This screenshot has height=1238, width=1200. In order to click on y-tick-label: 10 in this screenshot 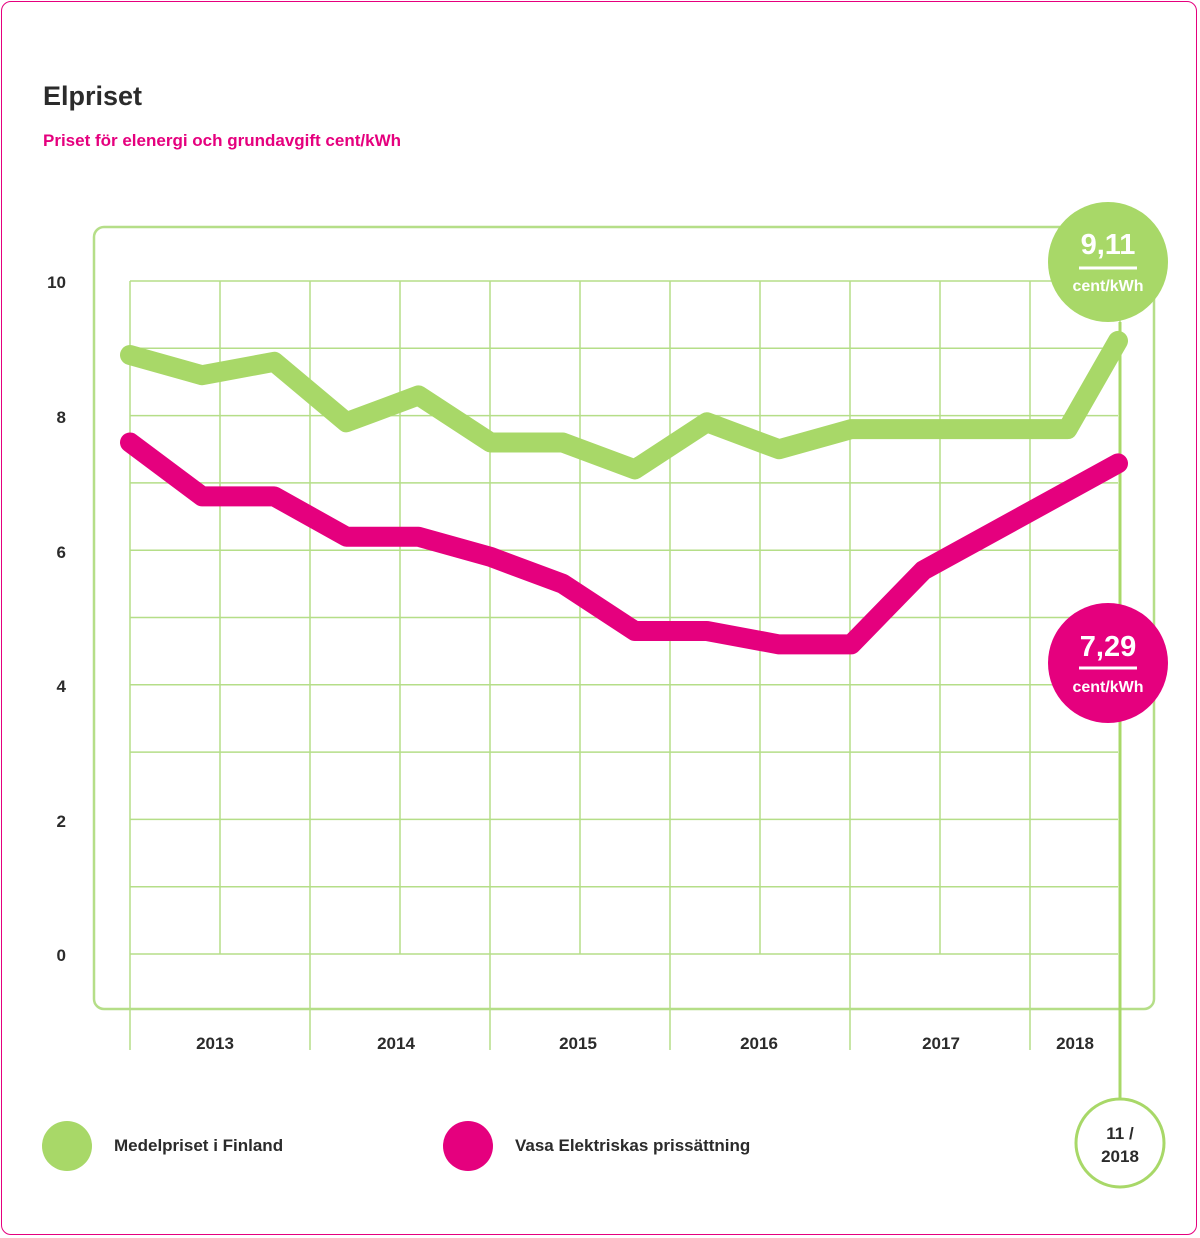, I will do `click(56, 282)`.